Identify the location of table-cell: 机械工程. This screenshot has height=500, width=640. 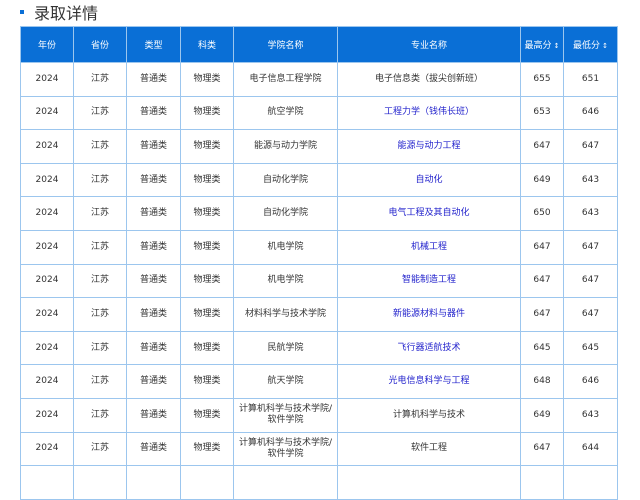
(429, 247).